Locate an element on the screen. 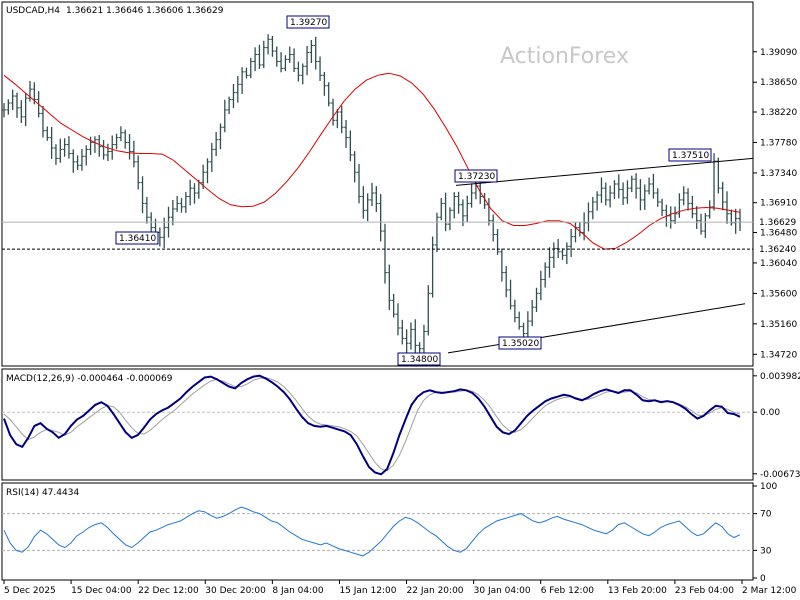 This screenshot has width=800, height=600. macd-axis-label: 0.003982 is located at coordinates (780, 377).